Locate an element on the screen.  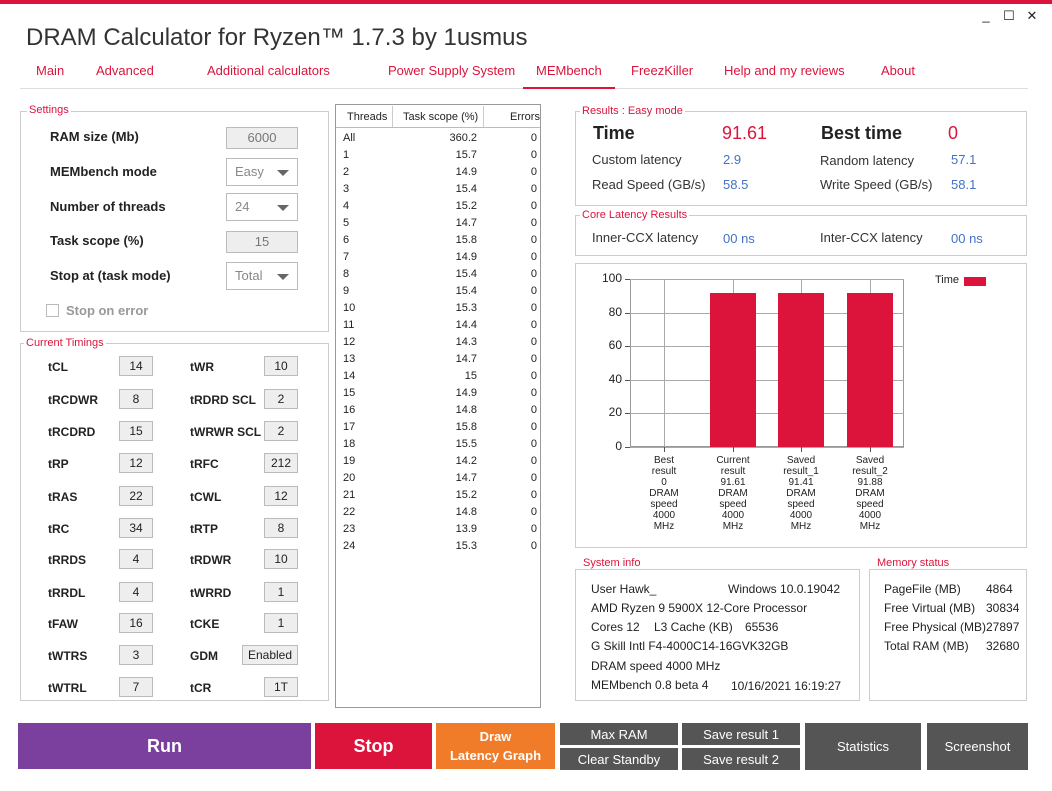
table-row-threads: 3 is located at coordinates (346, 189).